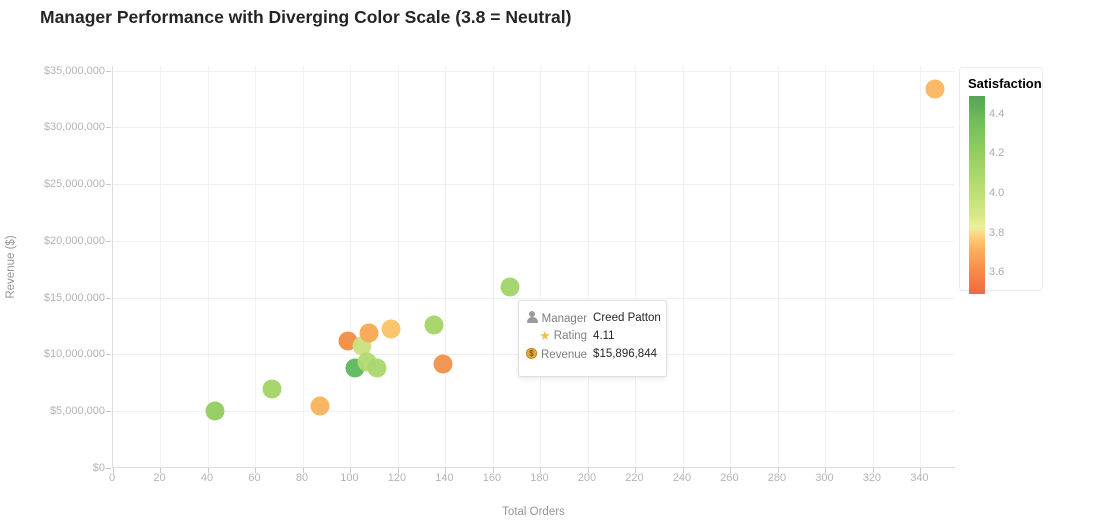 This screenshot has width=1093, height=528. What do you see at coordinates (1001, 180) in the screenshot?
I see `color-legend: Satisfaction 4.4 4.2 4.0 3.8 3.6` at bounding box center [1001, 180].